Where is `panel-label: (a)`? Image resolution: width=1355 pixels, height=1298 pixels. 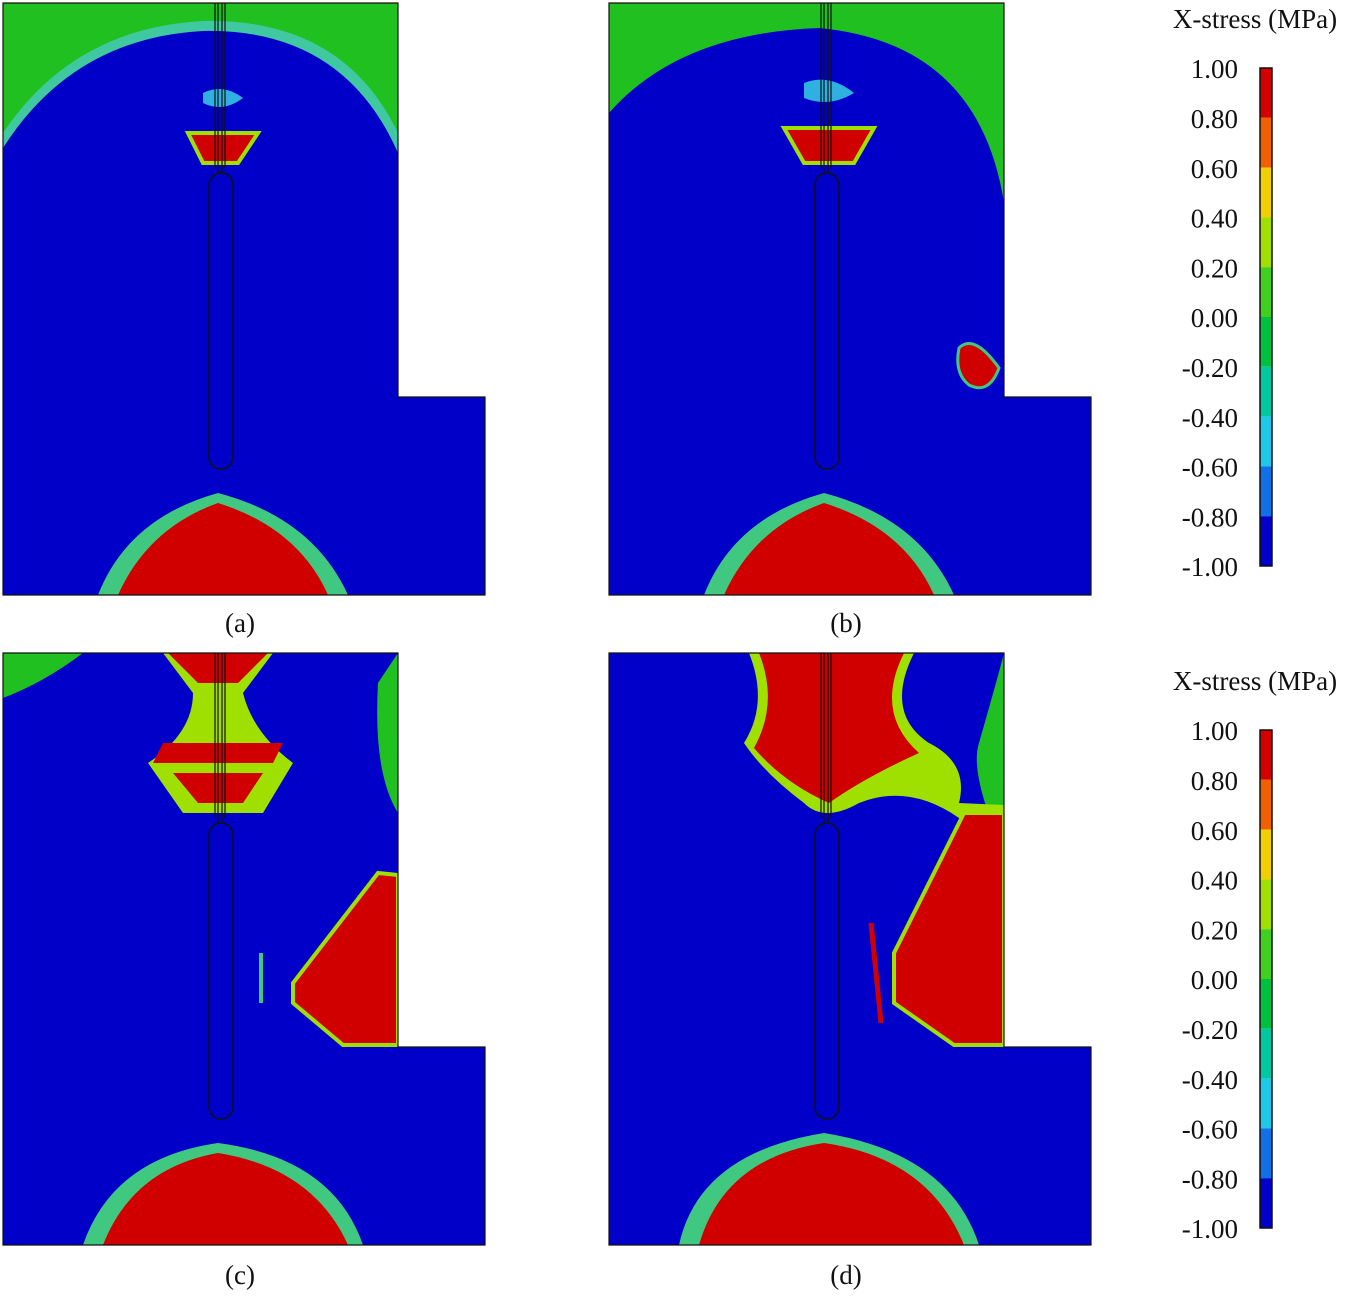
panel-label: (a) is located at coordinates (240, 623).